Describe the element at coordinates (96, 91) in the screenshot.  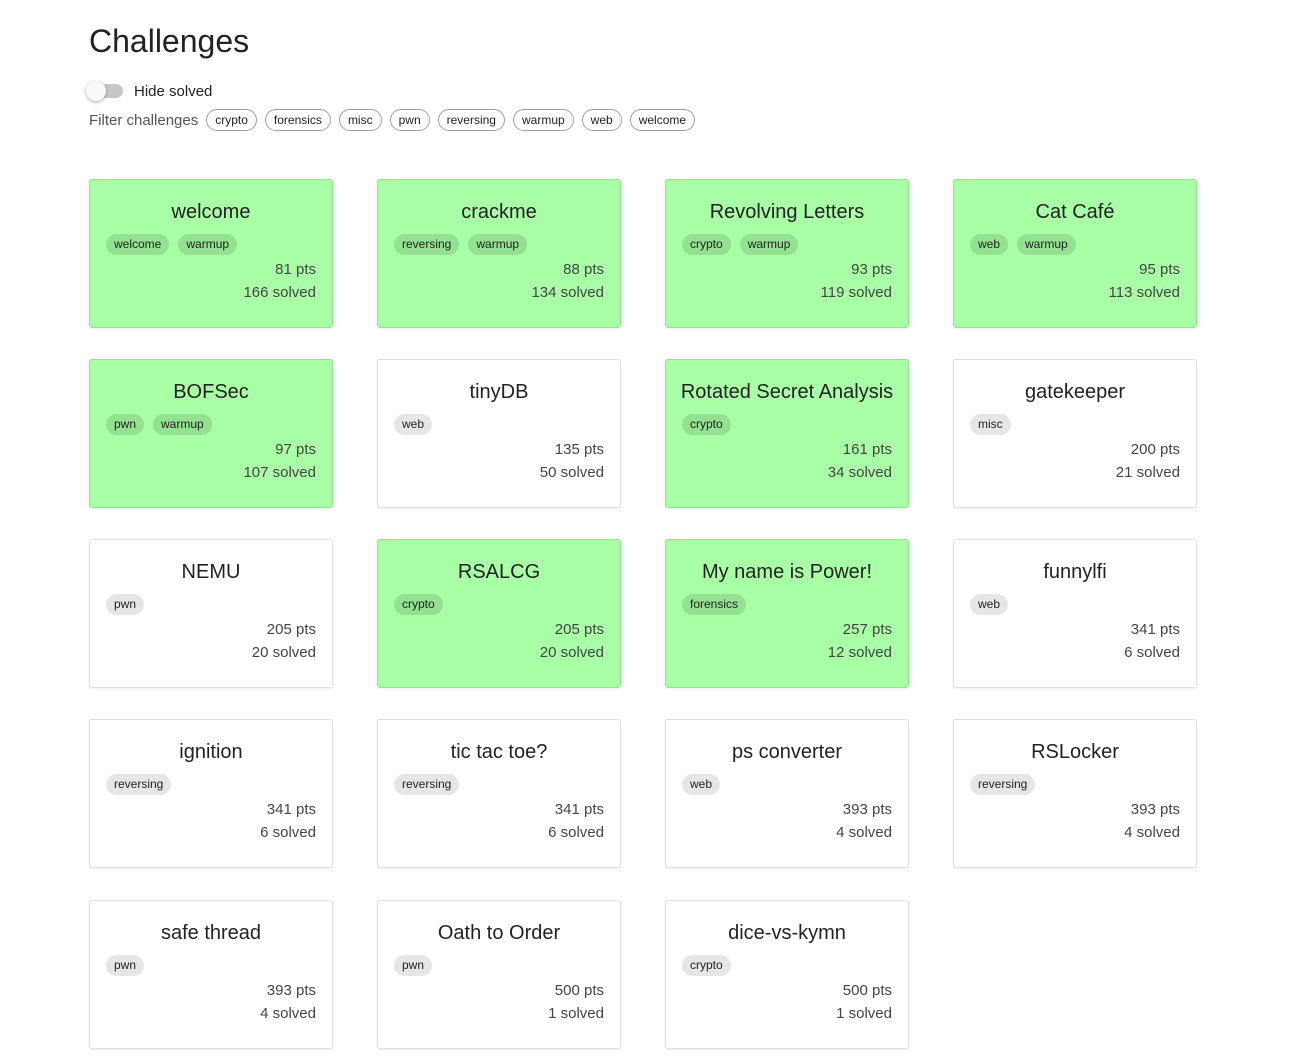
I see `toggle-knob` at that location.